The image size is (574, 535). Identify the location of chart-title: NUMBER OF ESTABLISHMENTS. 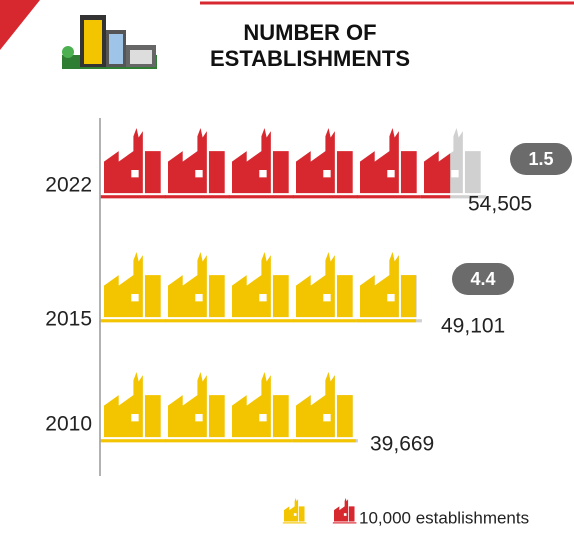
(310, 45).